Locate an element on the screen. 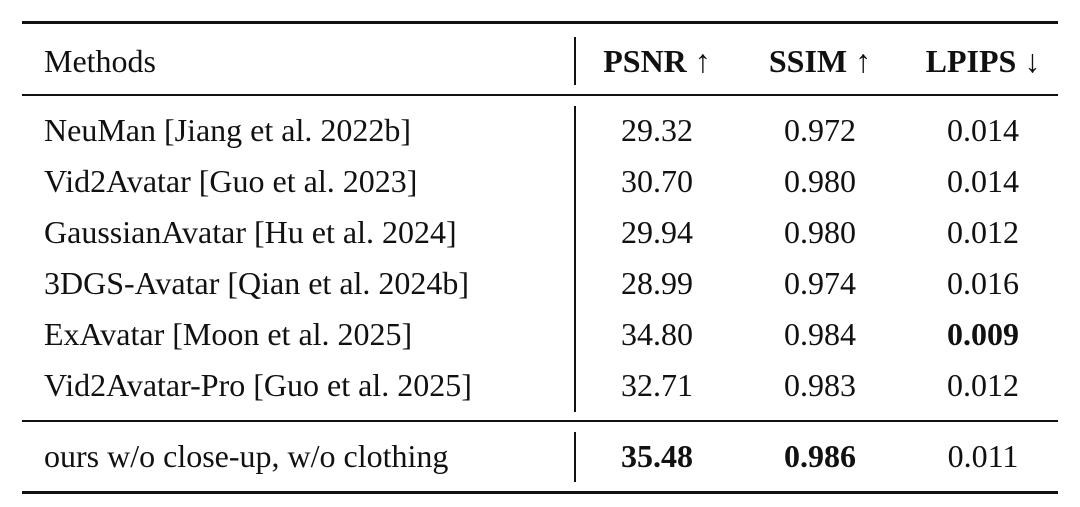 The width and height of the screenshot is (1080, 507). header-label: Methods is located at coordinates (100, 61).